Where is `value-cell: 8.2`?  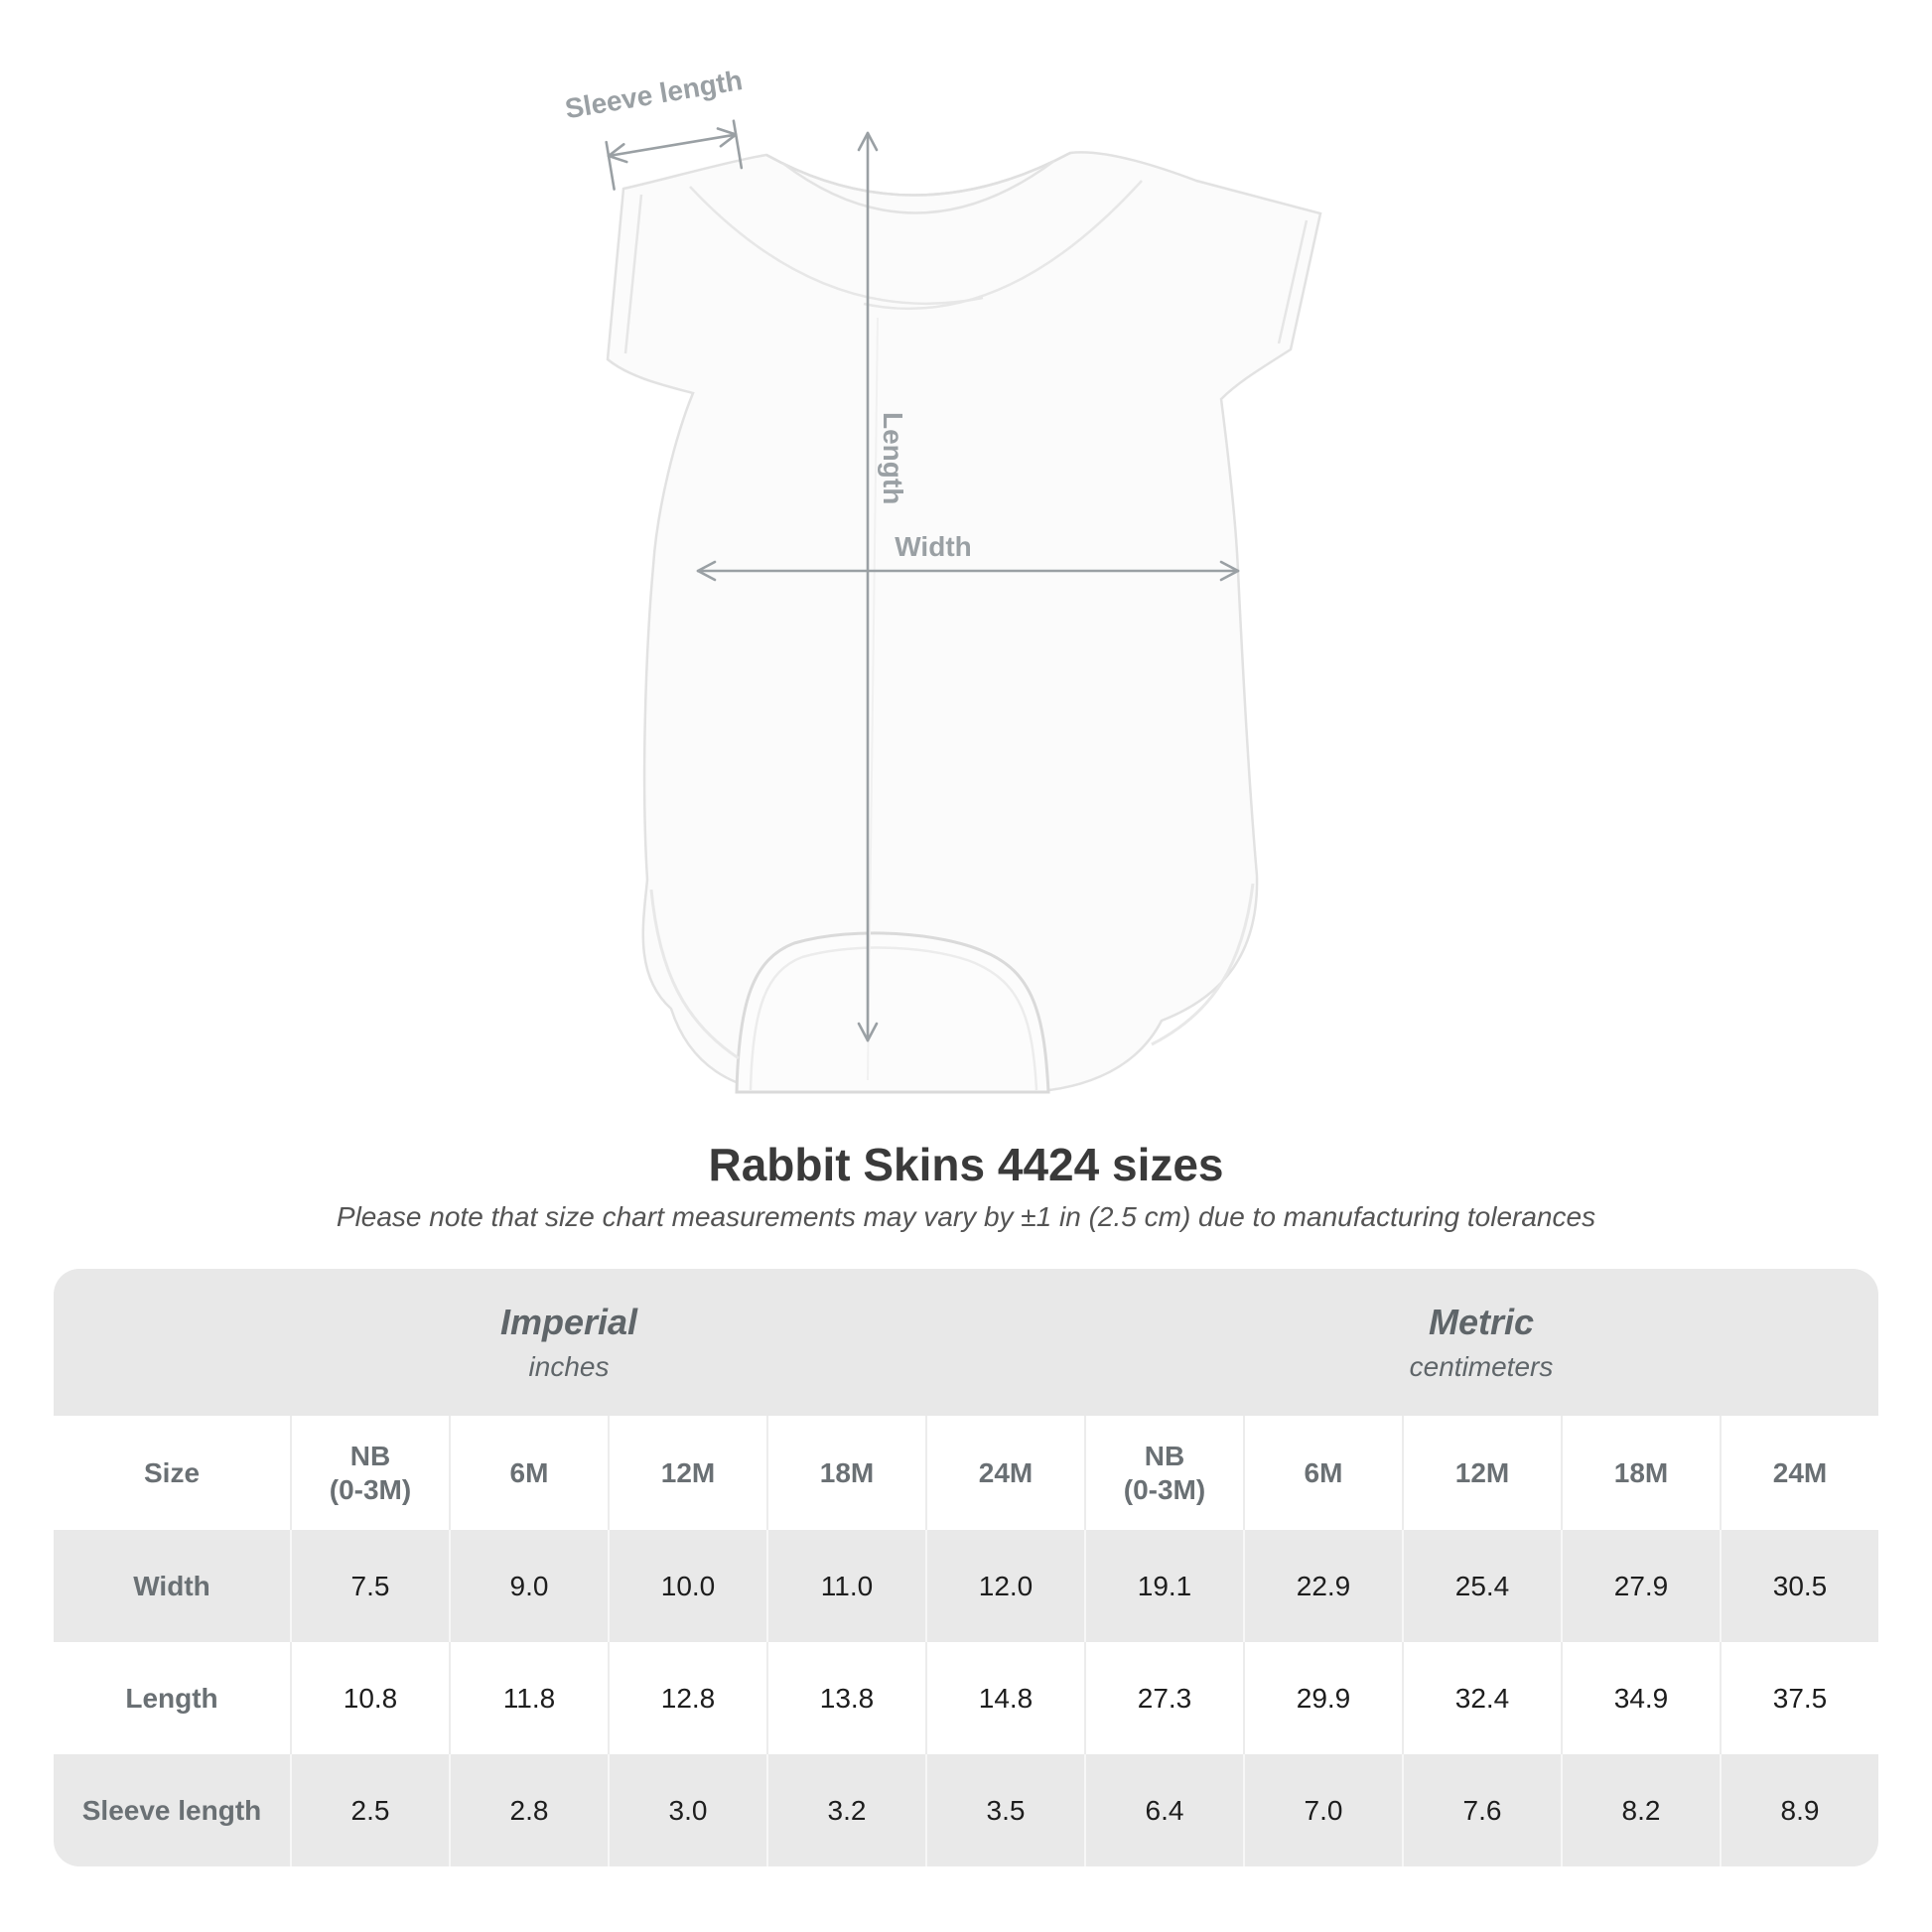 value-cell: 8.2 is located at coordinates (1640, 1810).